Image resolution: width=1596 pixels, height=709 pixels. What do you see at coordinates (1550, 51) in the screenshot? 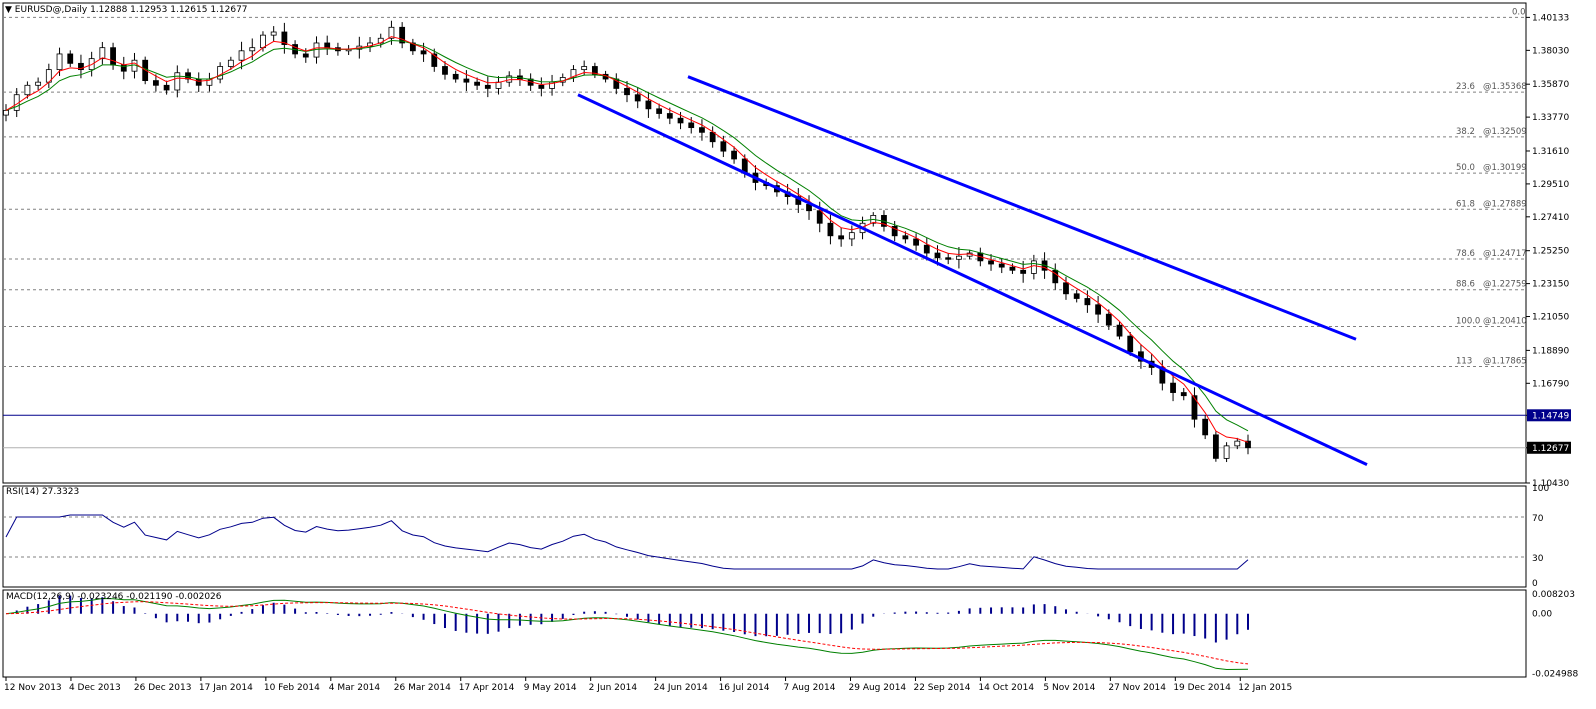
I see `price-axis-label: 1.38030` at bounding box center [1550, 51].